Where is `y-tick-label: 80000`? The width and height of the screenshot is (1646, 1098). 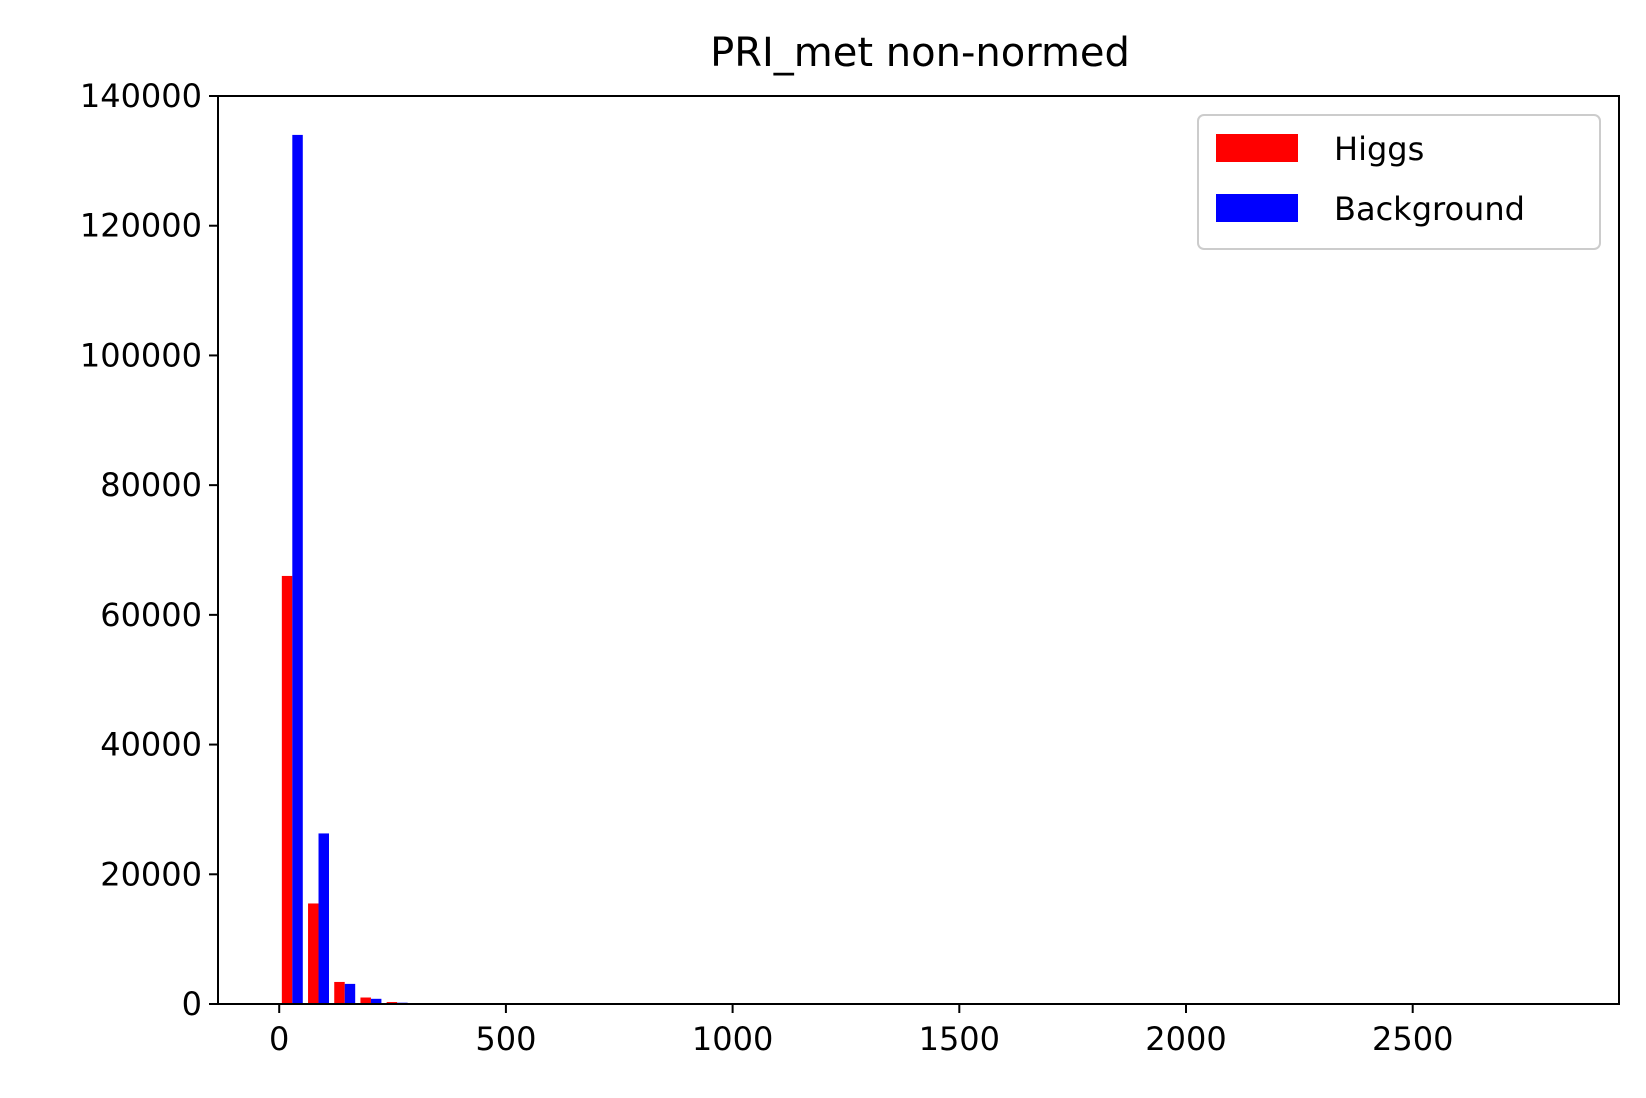 y-tick-label: 80000 is located at coordinates (151, 485).